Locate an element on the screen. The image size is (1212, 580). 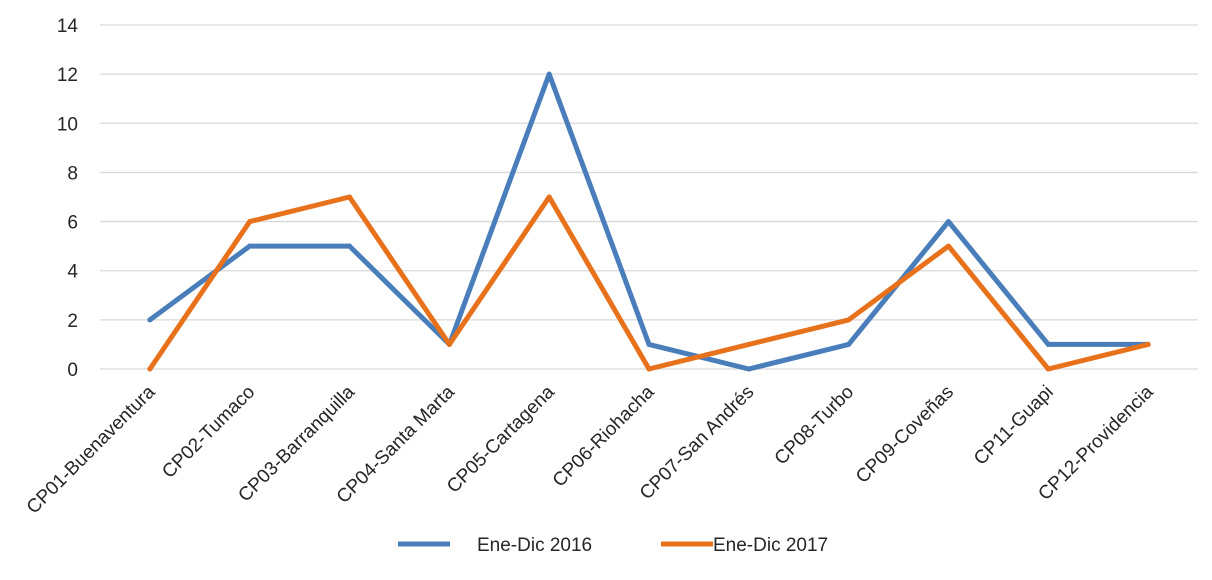
y-tick-label: 10 is located at coordinates (67, 124).